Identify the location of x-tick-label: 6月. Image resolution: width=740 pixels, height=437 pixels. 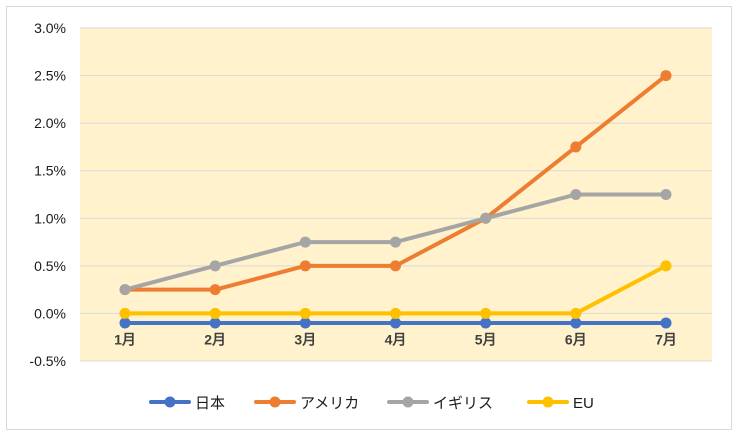
(576, 339).